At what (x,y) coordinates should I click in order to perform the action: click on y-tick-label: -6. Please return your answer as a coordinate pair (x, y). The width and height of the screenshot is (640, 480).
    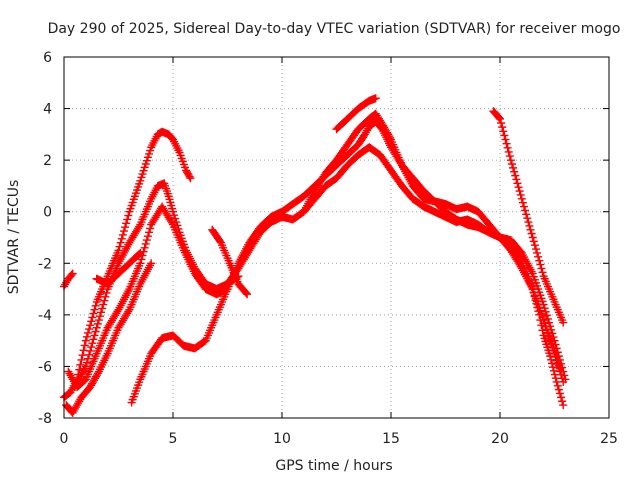
    Looking at the image, I should click on (45, 367).